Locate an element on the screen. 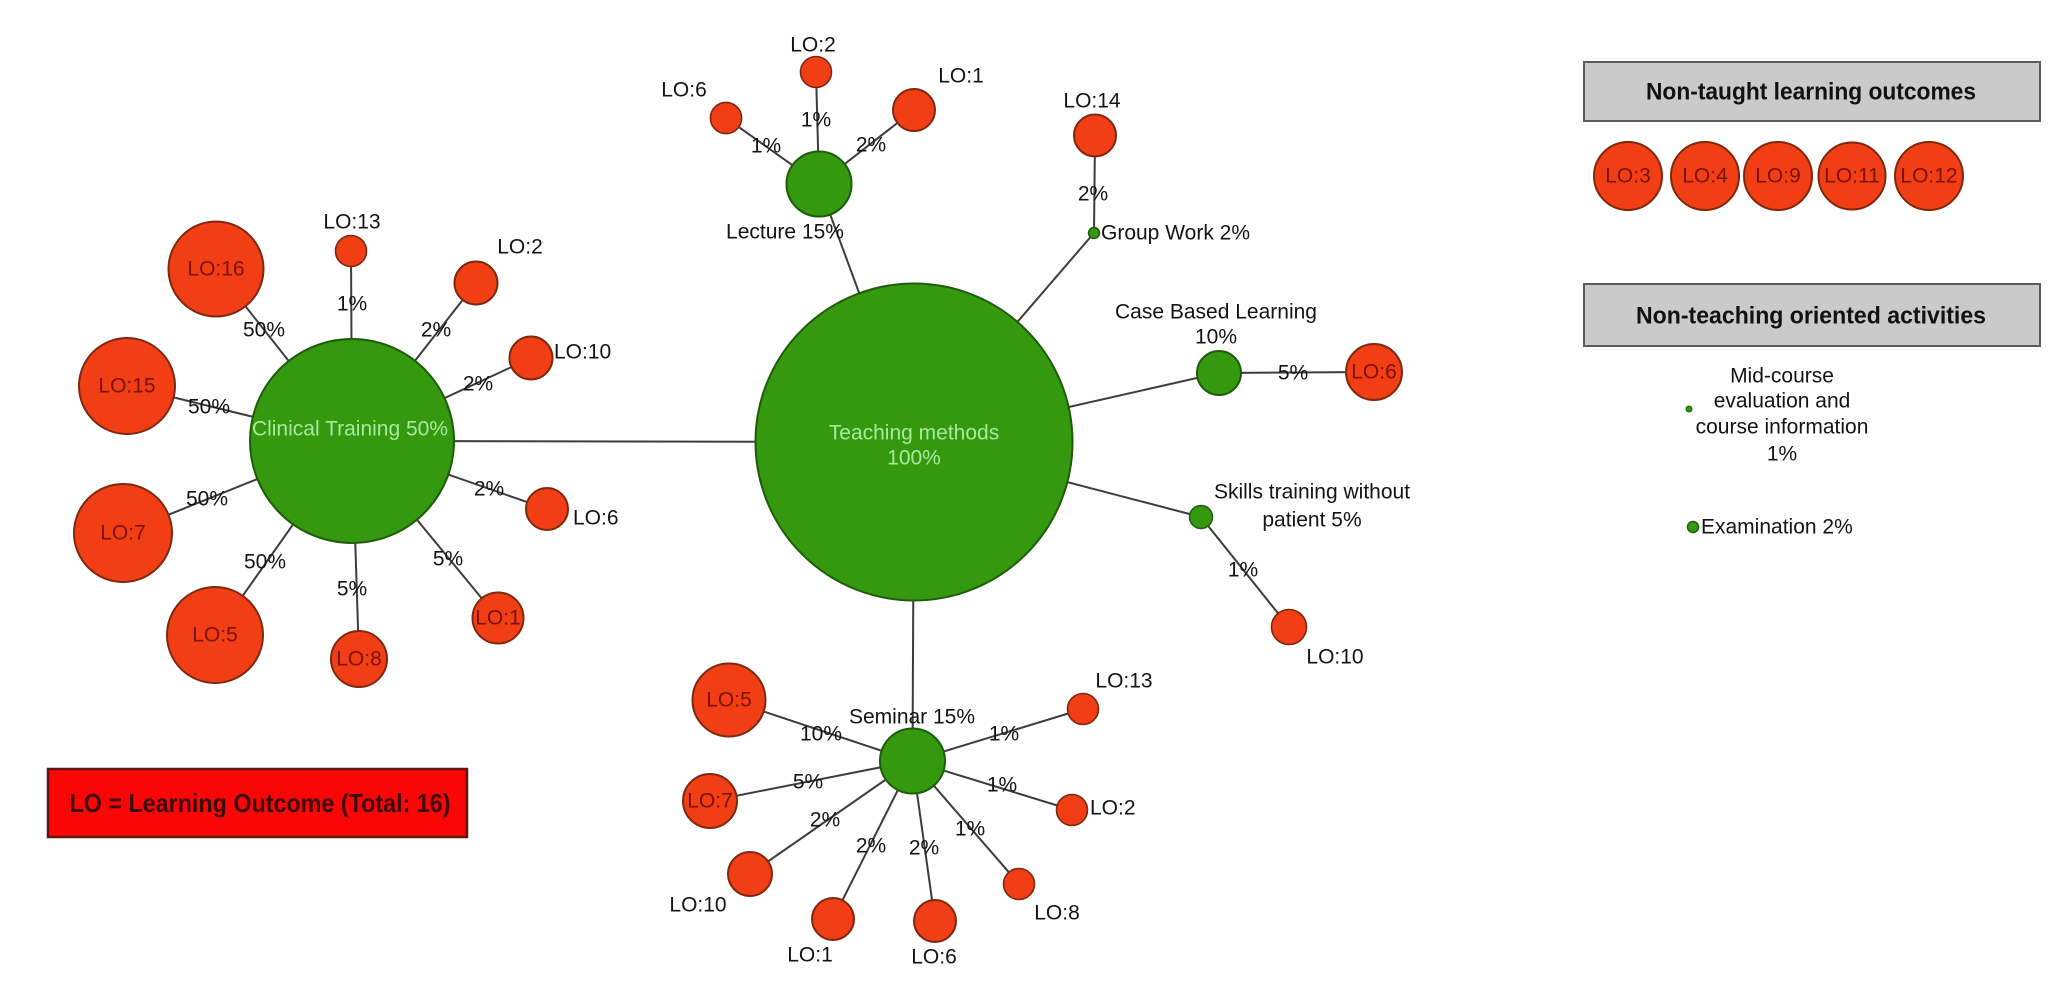  svg-text: LO:4 is located at coordinates (1705, 176).